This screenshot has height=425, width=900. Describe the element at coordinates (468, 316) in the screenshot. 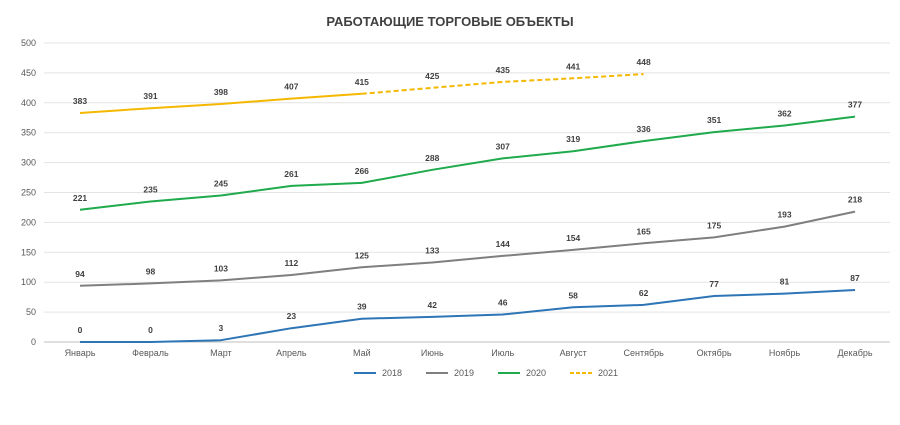

I see `series-line-2018` at that location.